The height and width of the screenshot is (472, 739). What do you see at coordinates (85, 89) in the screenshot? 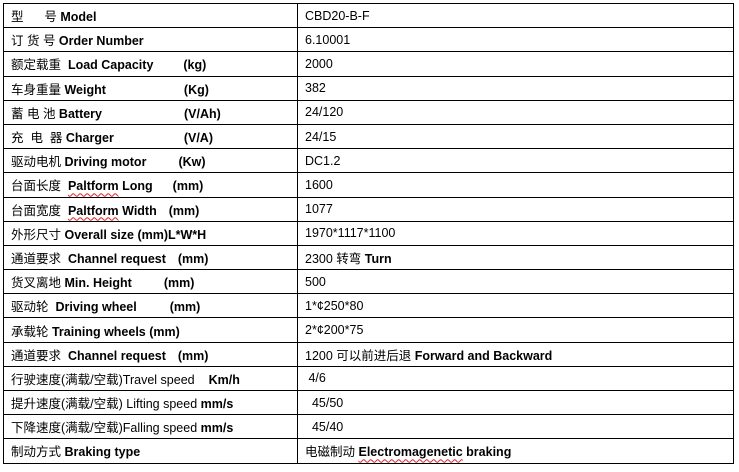
I see `spec-label-segment: Weight` at bounding box center [85, 89].